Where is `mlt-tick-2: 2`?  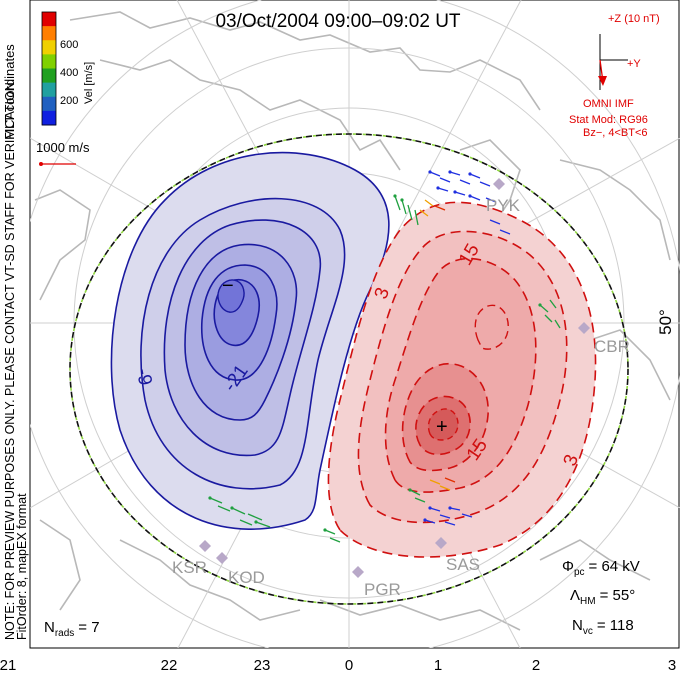
mlt-tick-2: 2 is located at coordinates (536, 665).